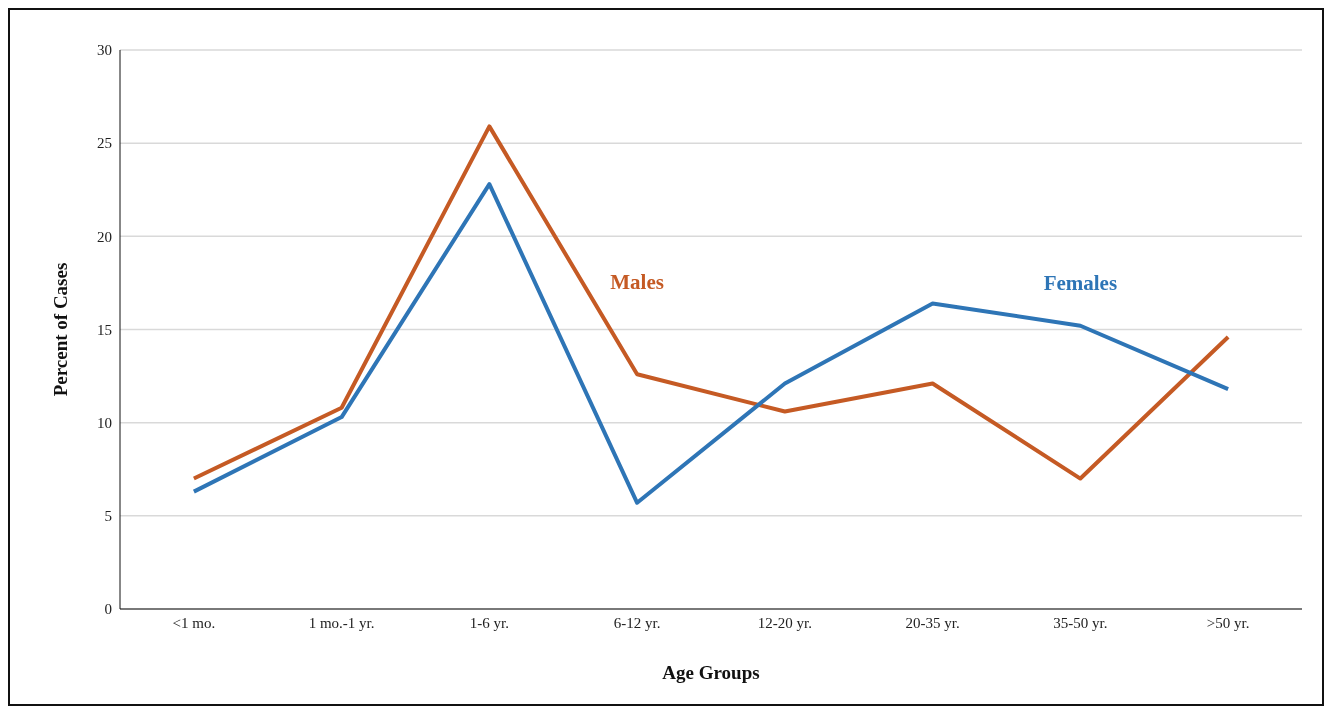  What do you see at coordinates (60, 329) in the screenshot?
I see `y-axis-title: Percent of Cases` at bounding box center [60, 329].